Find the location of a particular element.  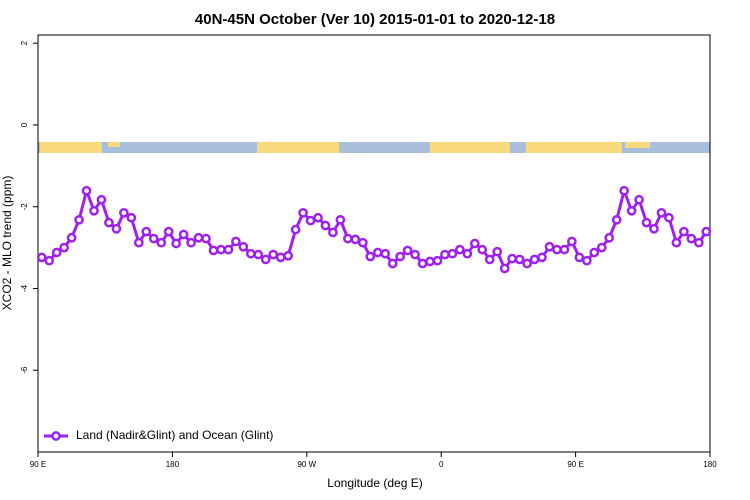

y-tick-label: 0 is located at coordinates (24, 124).